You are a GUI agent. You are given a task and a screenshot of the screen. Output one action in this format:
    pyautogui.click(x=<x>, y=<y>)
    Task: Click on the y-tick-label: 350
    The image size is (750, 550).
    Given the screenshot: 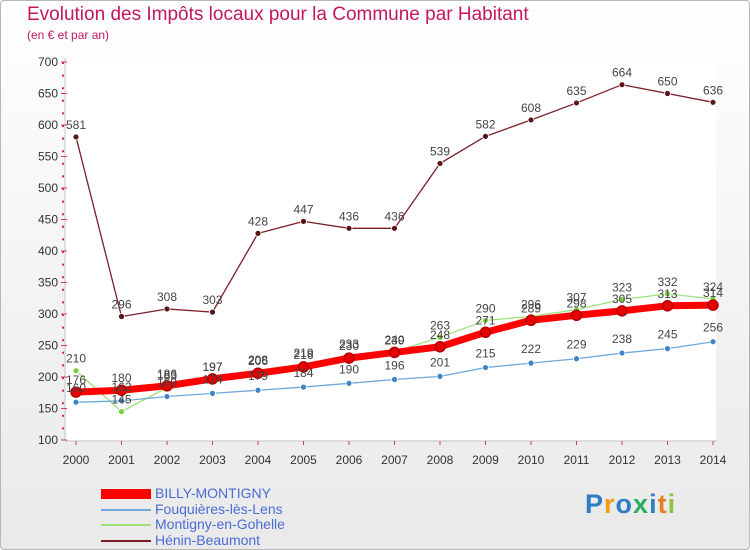 What is the action you would take?
    pyautogui.click(x=48, y=283)
    